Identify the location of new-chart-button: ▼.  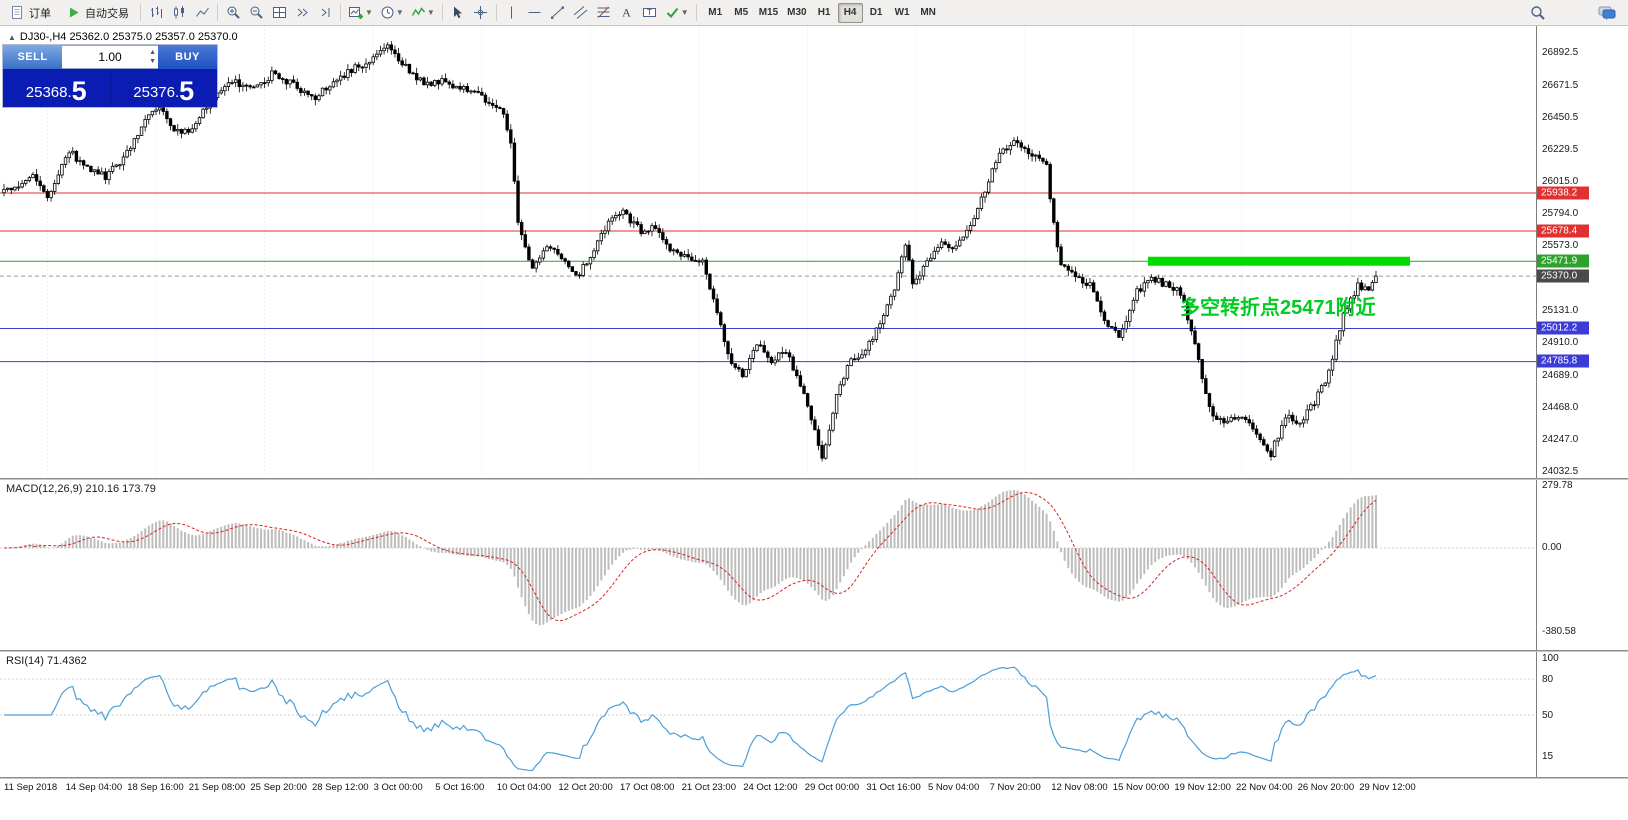
(360, 13).